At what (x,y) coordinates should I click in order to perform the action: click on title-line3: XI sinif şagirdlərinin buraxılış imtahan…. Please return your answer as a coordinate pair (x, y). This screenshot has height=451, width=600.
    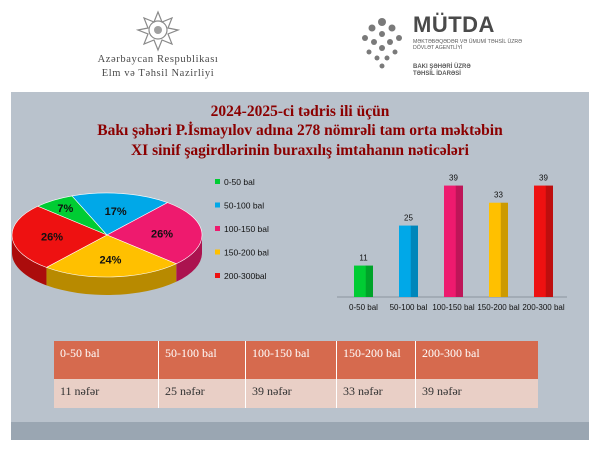
    Looking at the image, I should click on (299, 150).